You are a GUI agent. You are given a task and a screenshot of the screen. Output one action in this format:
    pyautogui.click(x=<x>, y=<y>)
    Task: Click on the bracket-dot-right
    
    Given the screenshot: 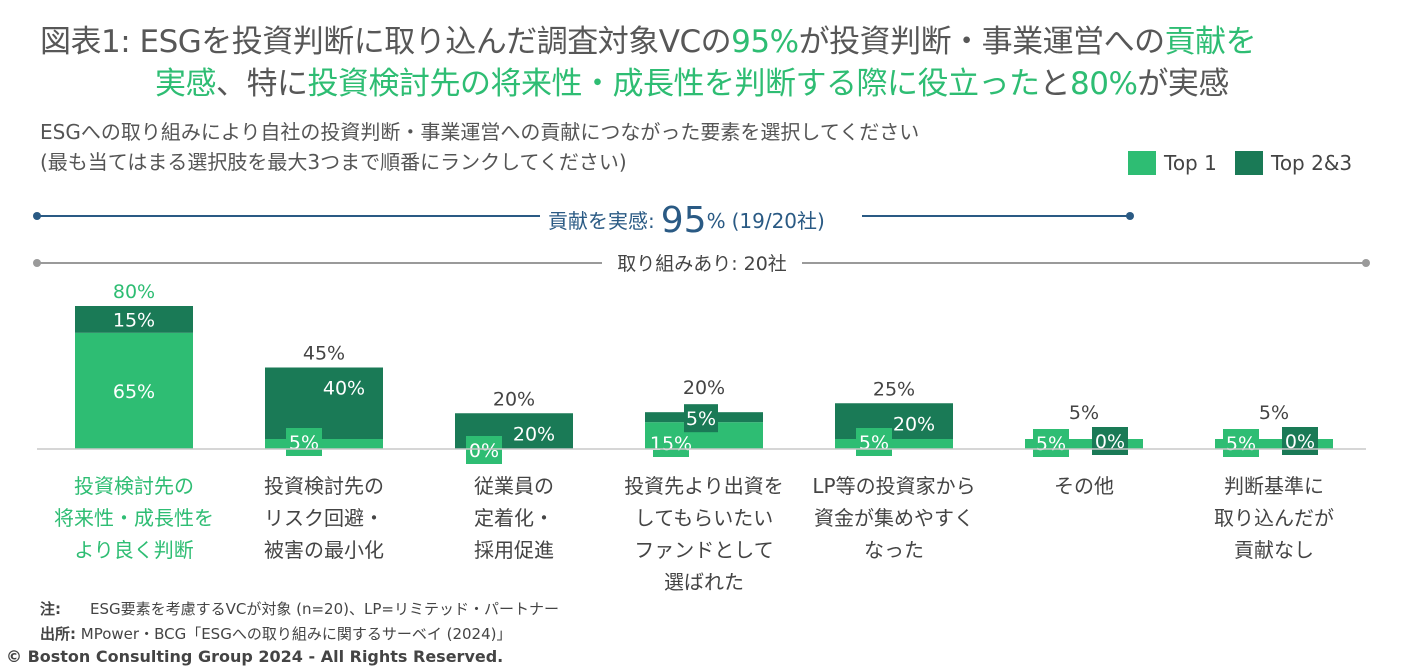 What is the action you would take?
    pyautogui.click(x=1130, y=216)
    